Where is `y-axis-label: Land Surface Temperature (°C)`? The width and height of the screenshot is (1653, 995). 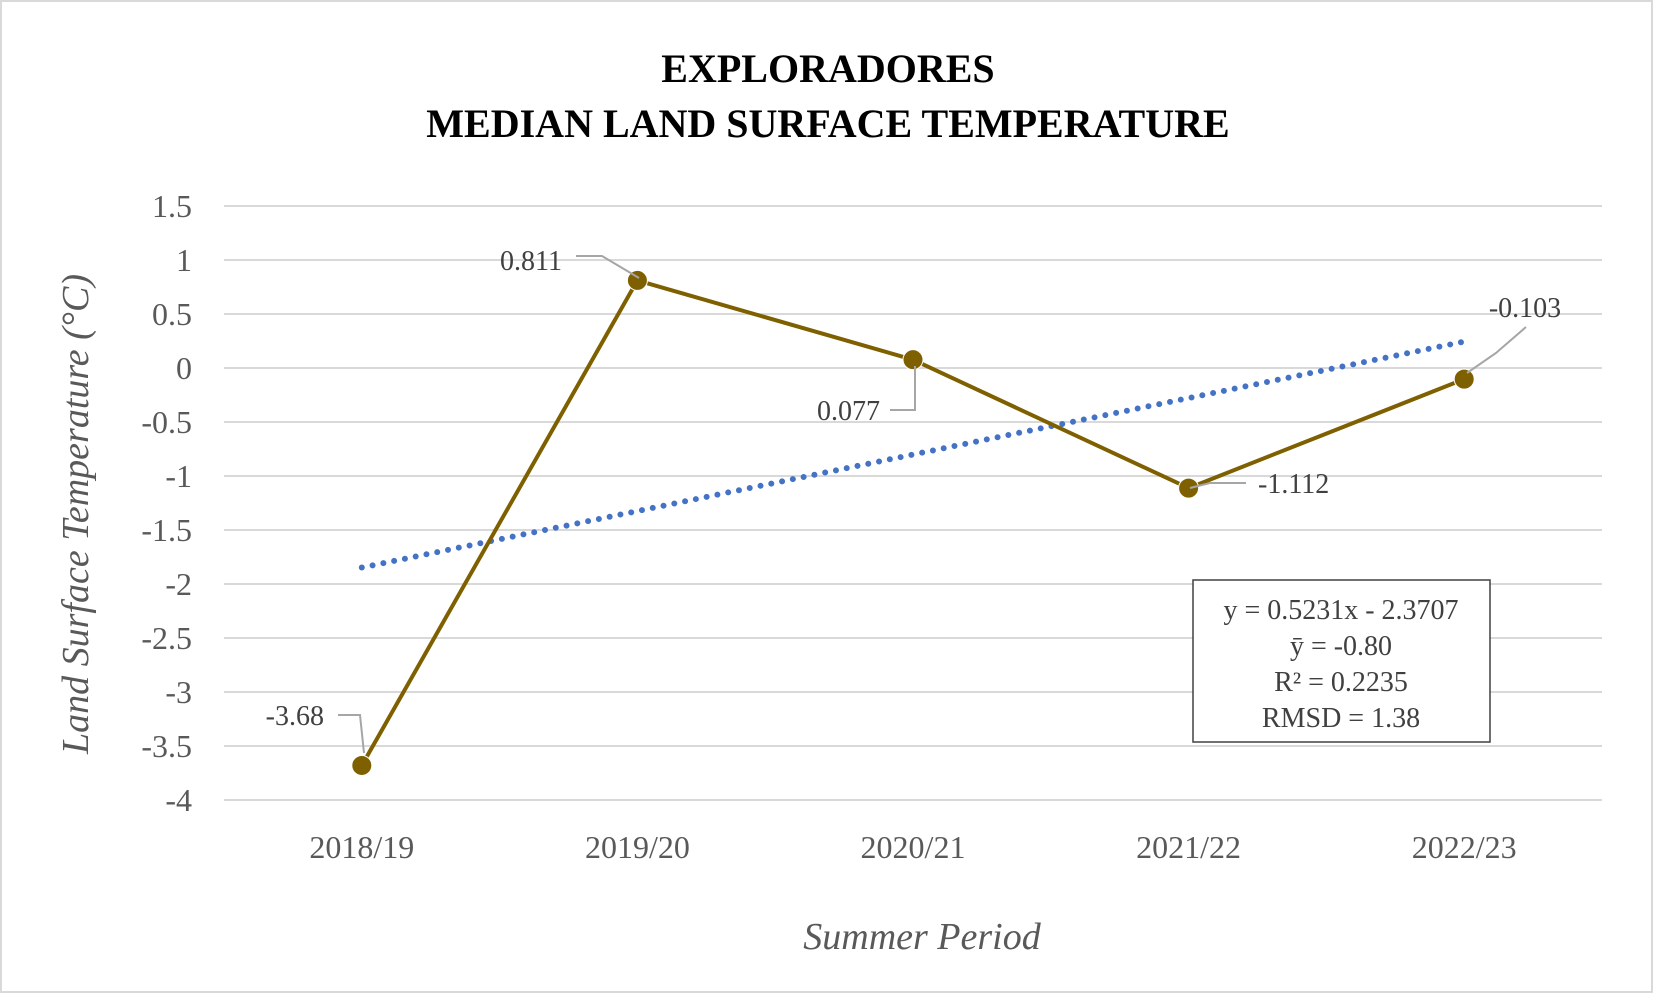
y-axis-label: Land Surface Temperature (°C) is located at coordinates (76, 514).